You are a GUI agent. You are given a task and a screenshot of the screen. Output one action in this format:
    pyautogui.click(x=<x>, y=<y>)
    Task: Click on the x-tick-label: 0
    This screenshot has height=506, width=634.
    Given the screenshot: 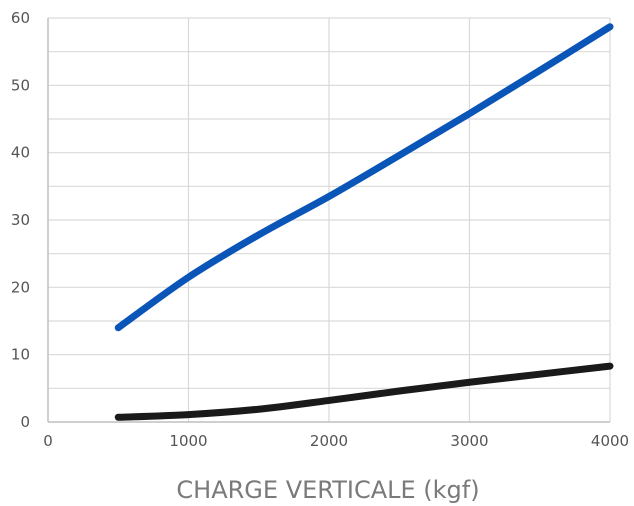 What is the action you would take?
    pyautogui.click(x=48, y=441)
    